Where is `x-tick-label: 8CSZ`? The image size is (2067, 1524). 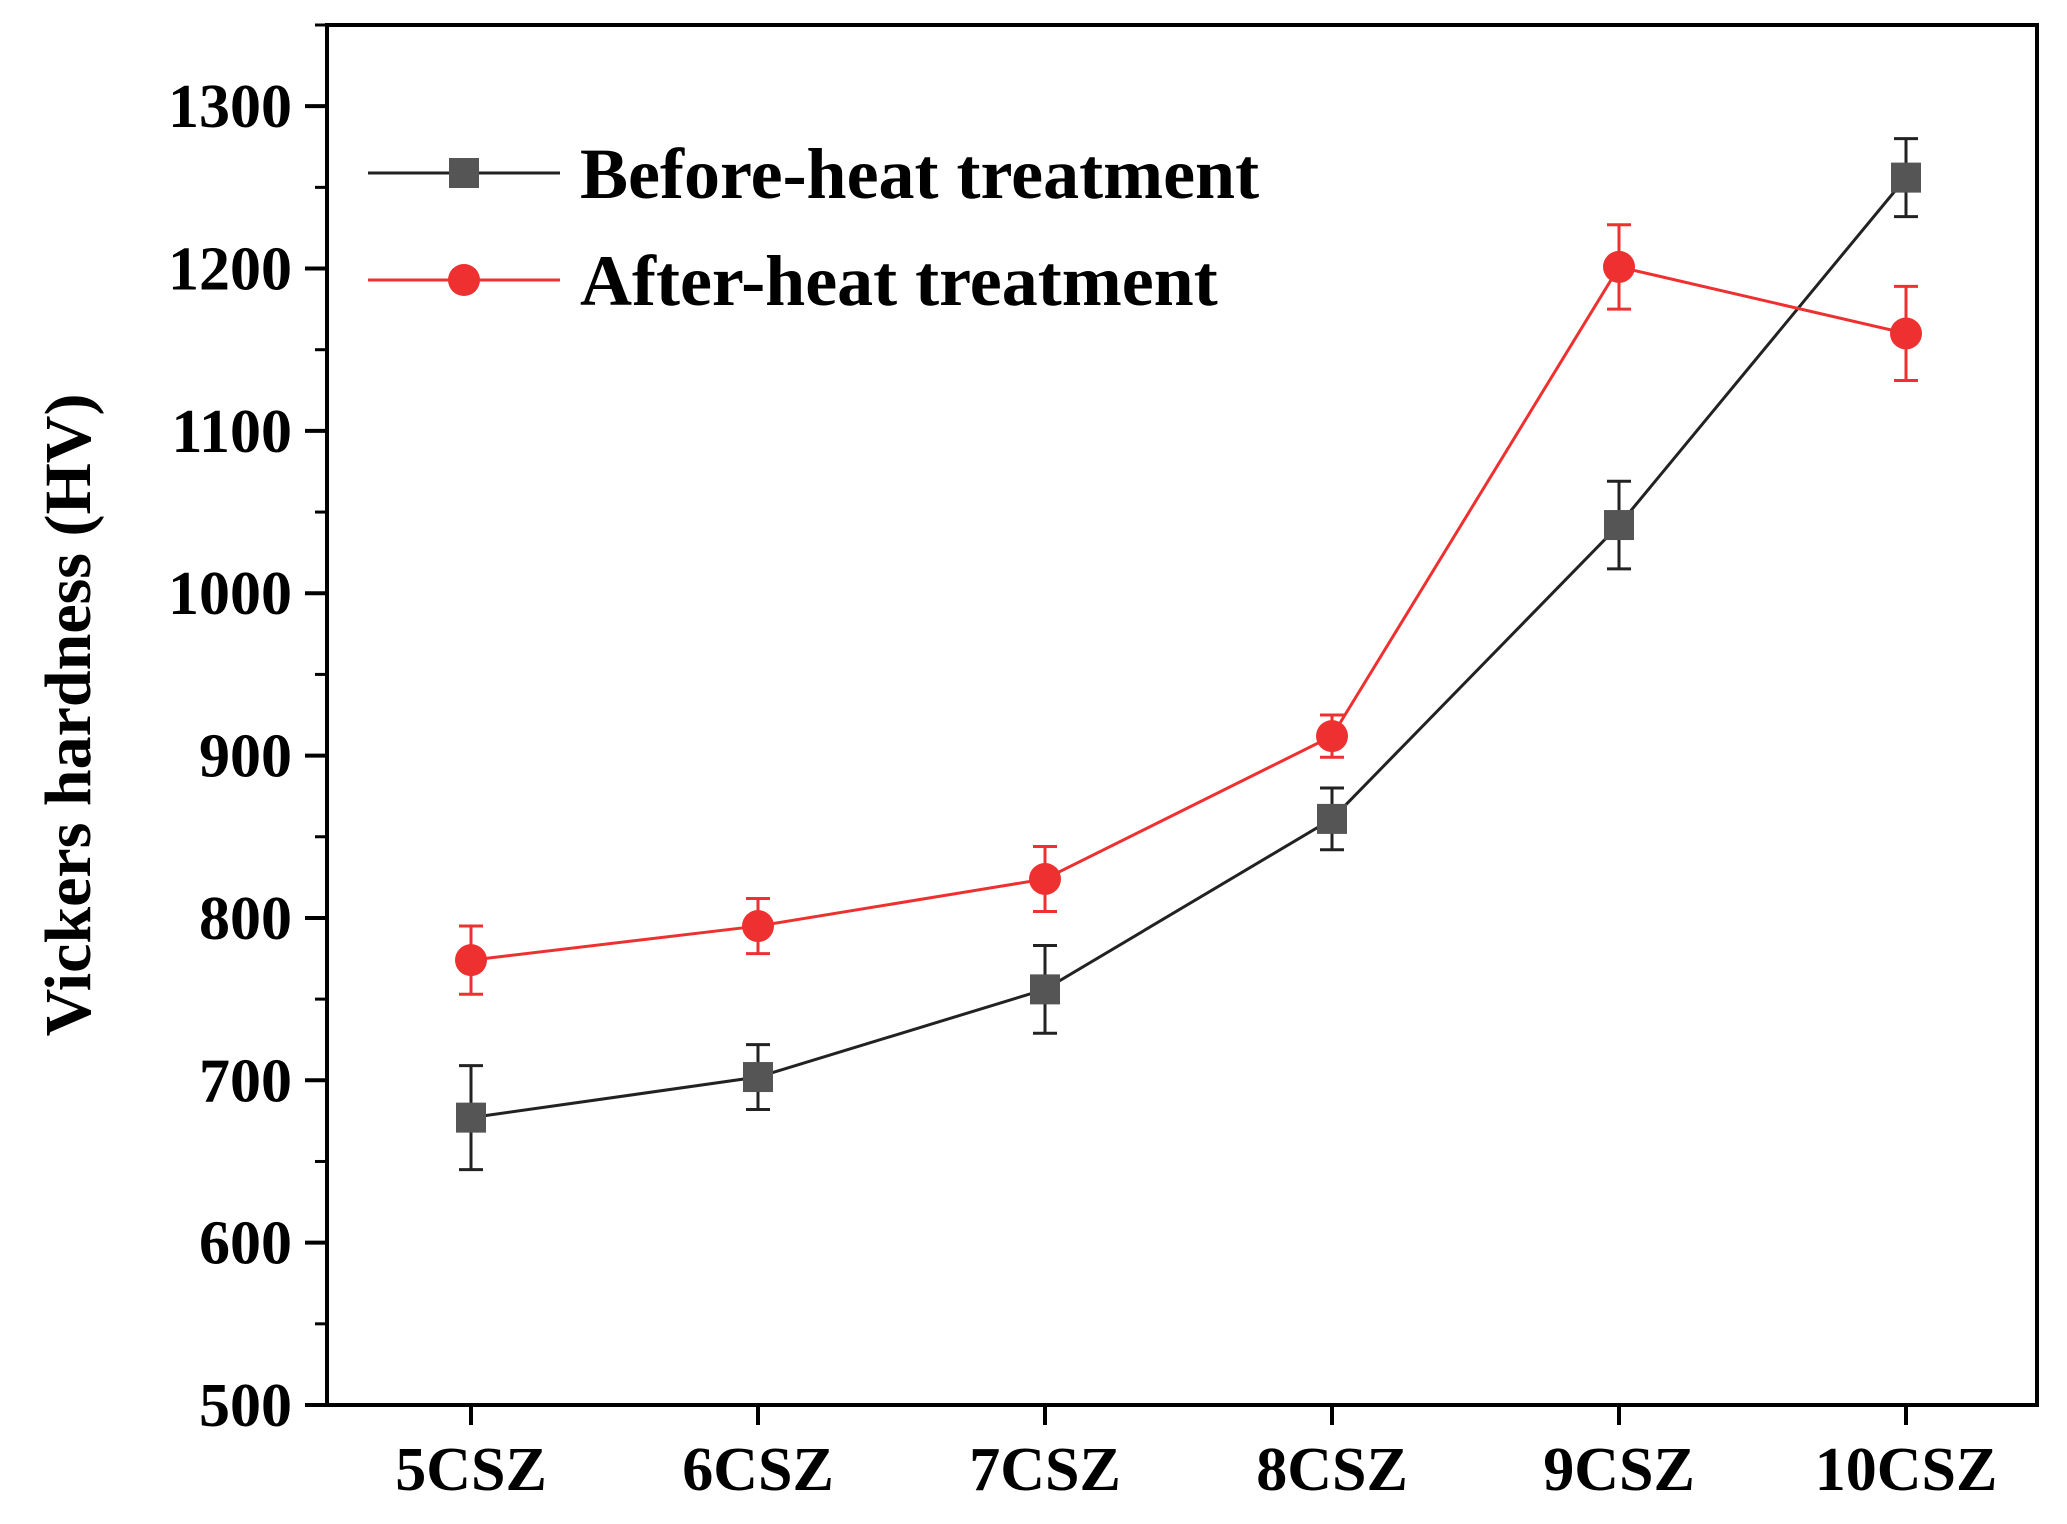 x-tick-label: 8CSZ is located at coordinates (1332, 1470).